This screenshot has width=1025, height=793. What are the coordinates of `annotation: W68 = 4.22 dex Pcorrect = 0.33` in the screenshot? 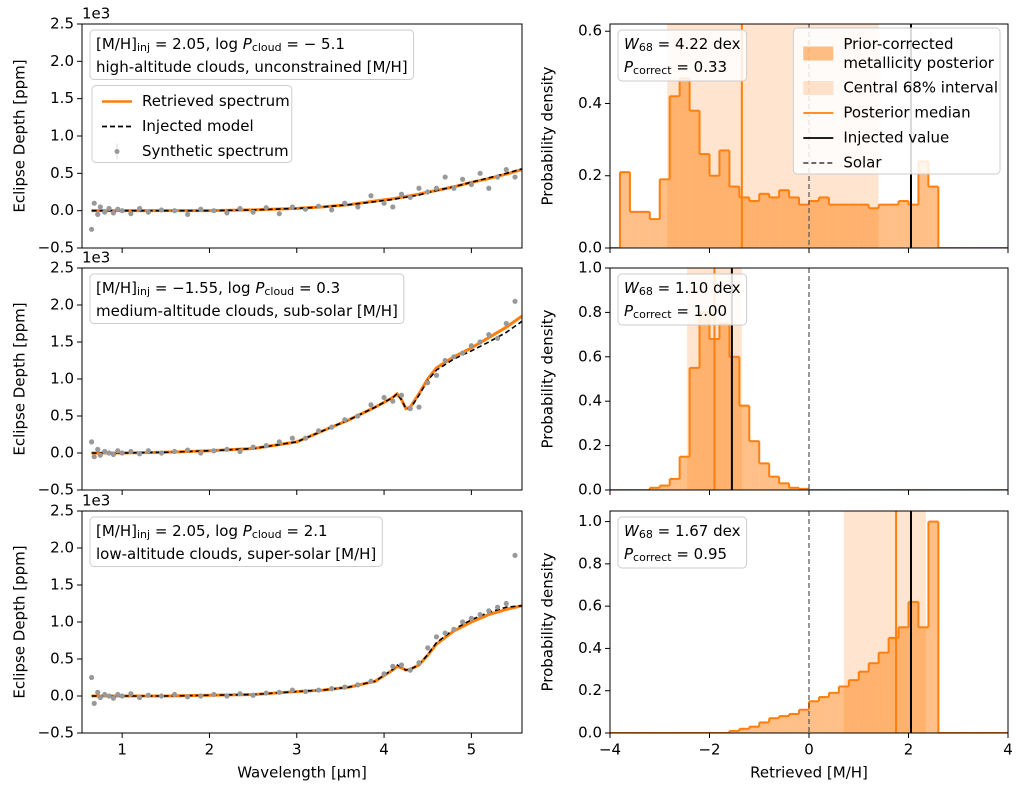 It's located at (682, 55).